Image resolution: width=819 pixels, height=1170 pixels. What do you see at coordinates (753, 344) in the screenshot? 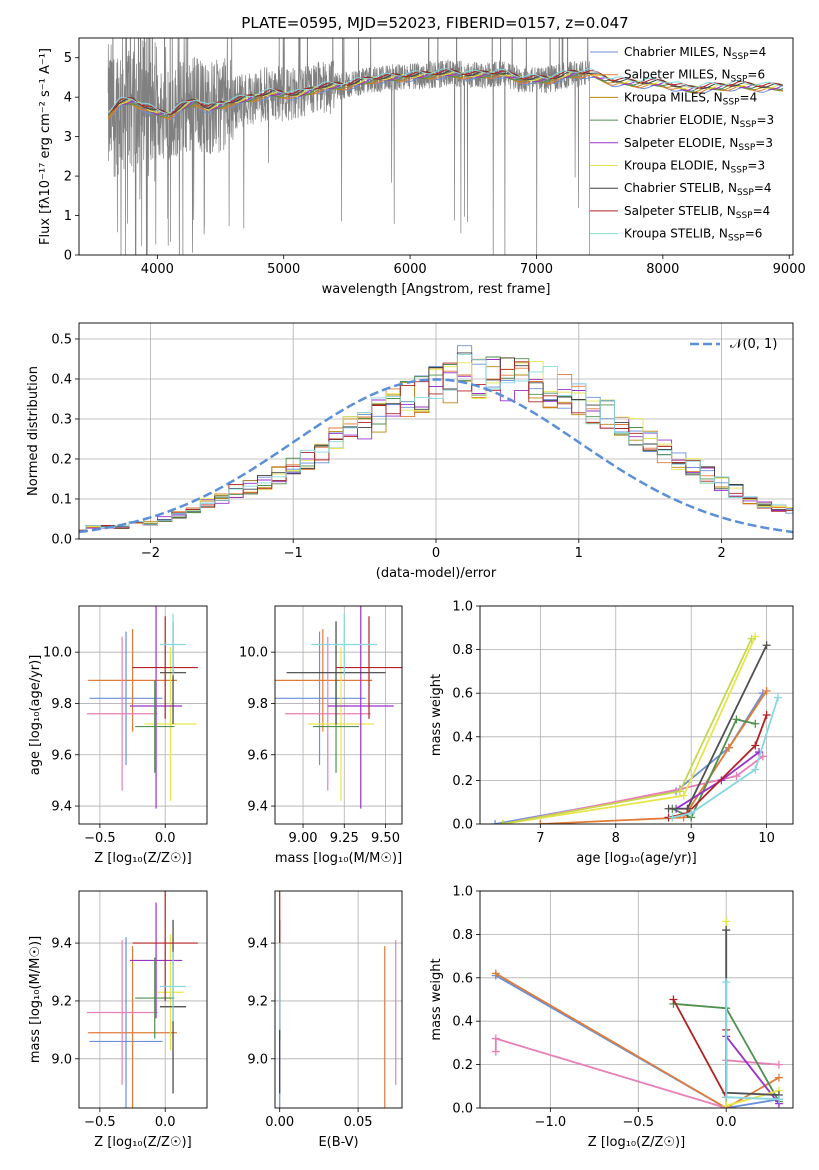
I see `legend-label: 𝒩(0, 1)` at bounding box center [753, 344].